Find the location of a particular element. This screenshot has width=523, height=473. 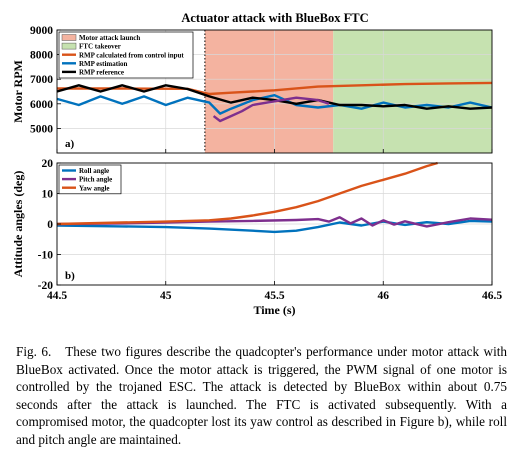

series-line-rmp-calculated-from-control-input is located at coordinates (275, 88).